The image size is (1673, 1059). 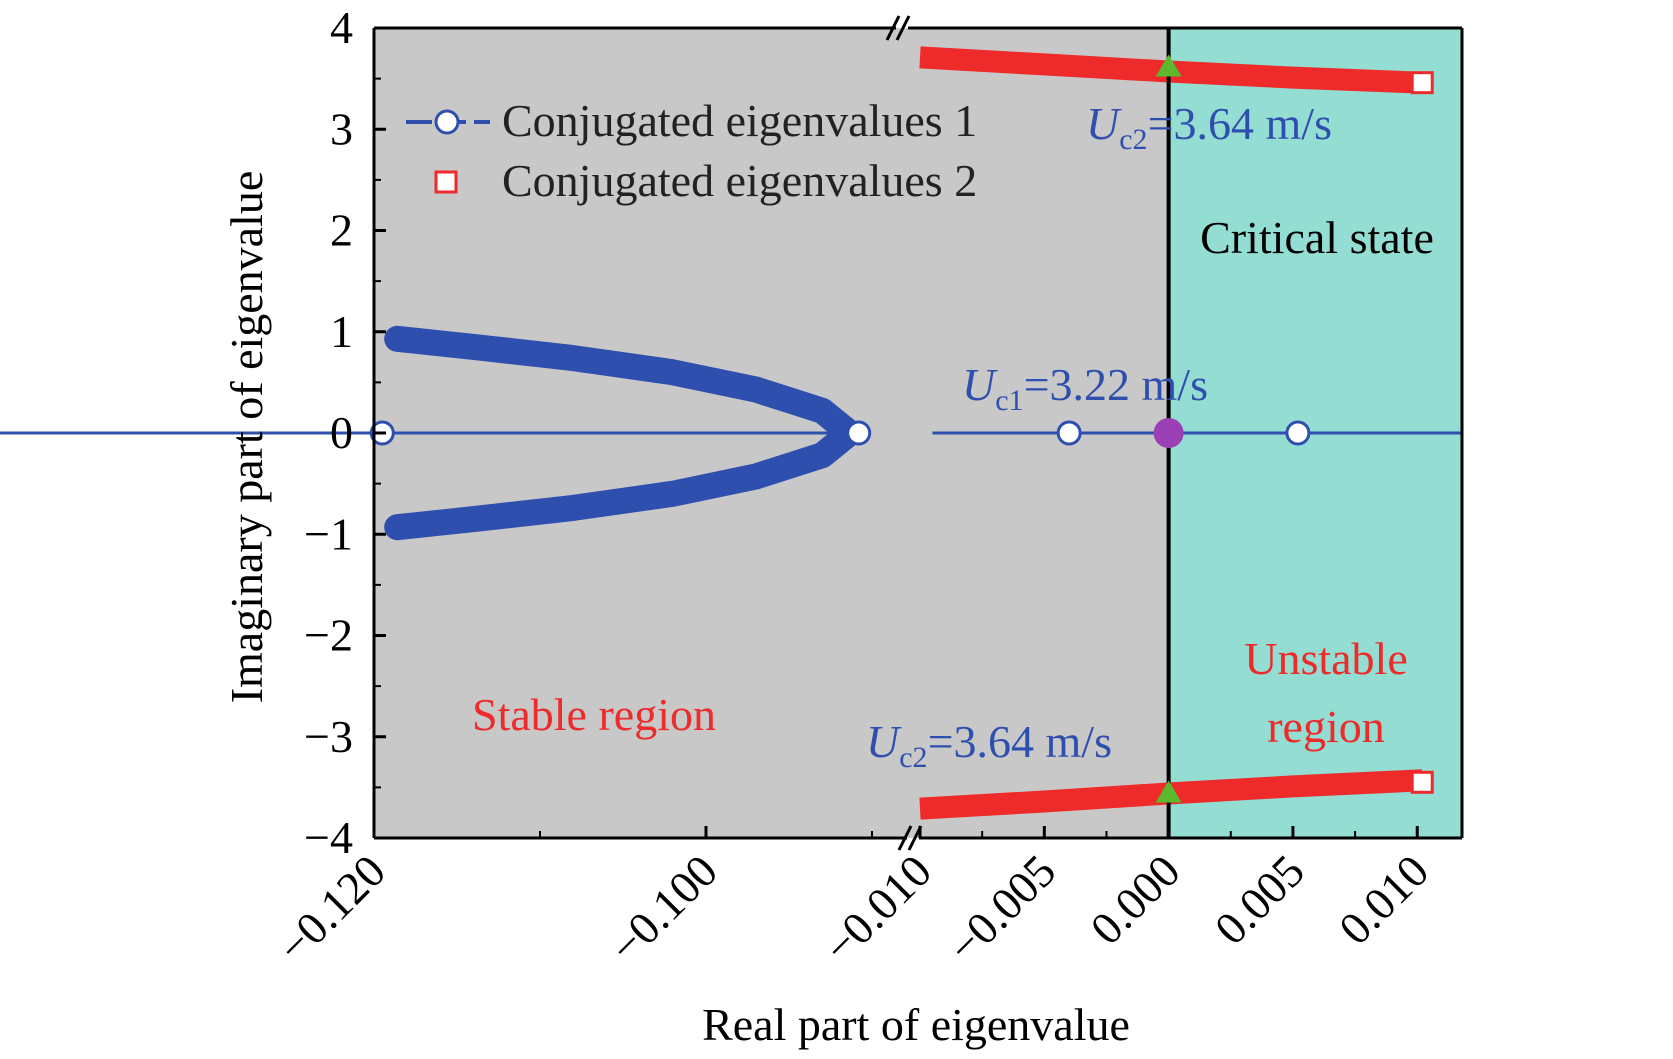 What do you see at coordinates (1317, 237) in the screenshot?
I see `critical-state-label: Critical state` at bounding box center [1317, 237].